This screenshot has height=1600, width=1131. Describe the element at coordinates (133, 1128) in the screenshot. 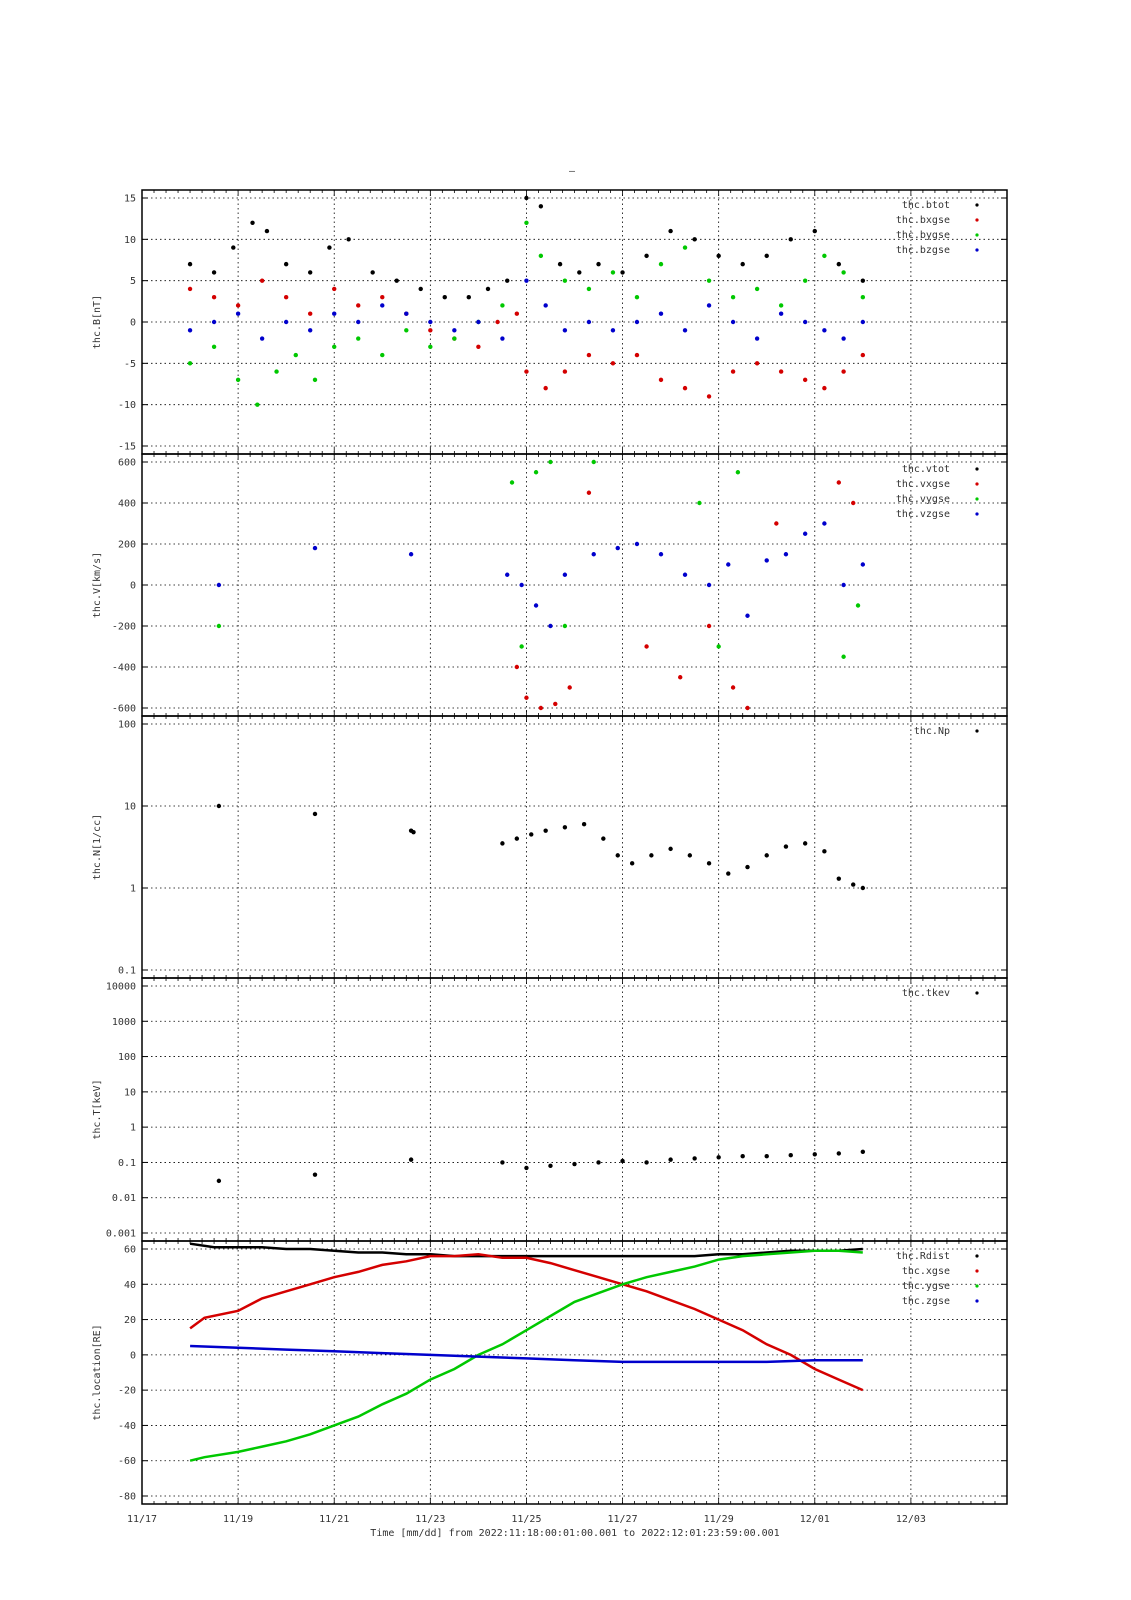

I see `y-tick-label: 1` at that location.